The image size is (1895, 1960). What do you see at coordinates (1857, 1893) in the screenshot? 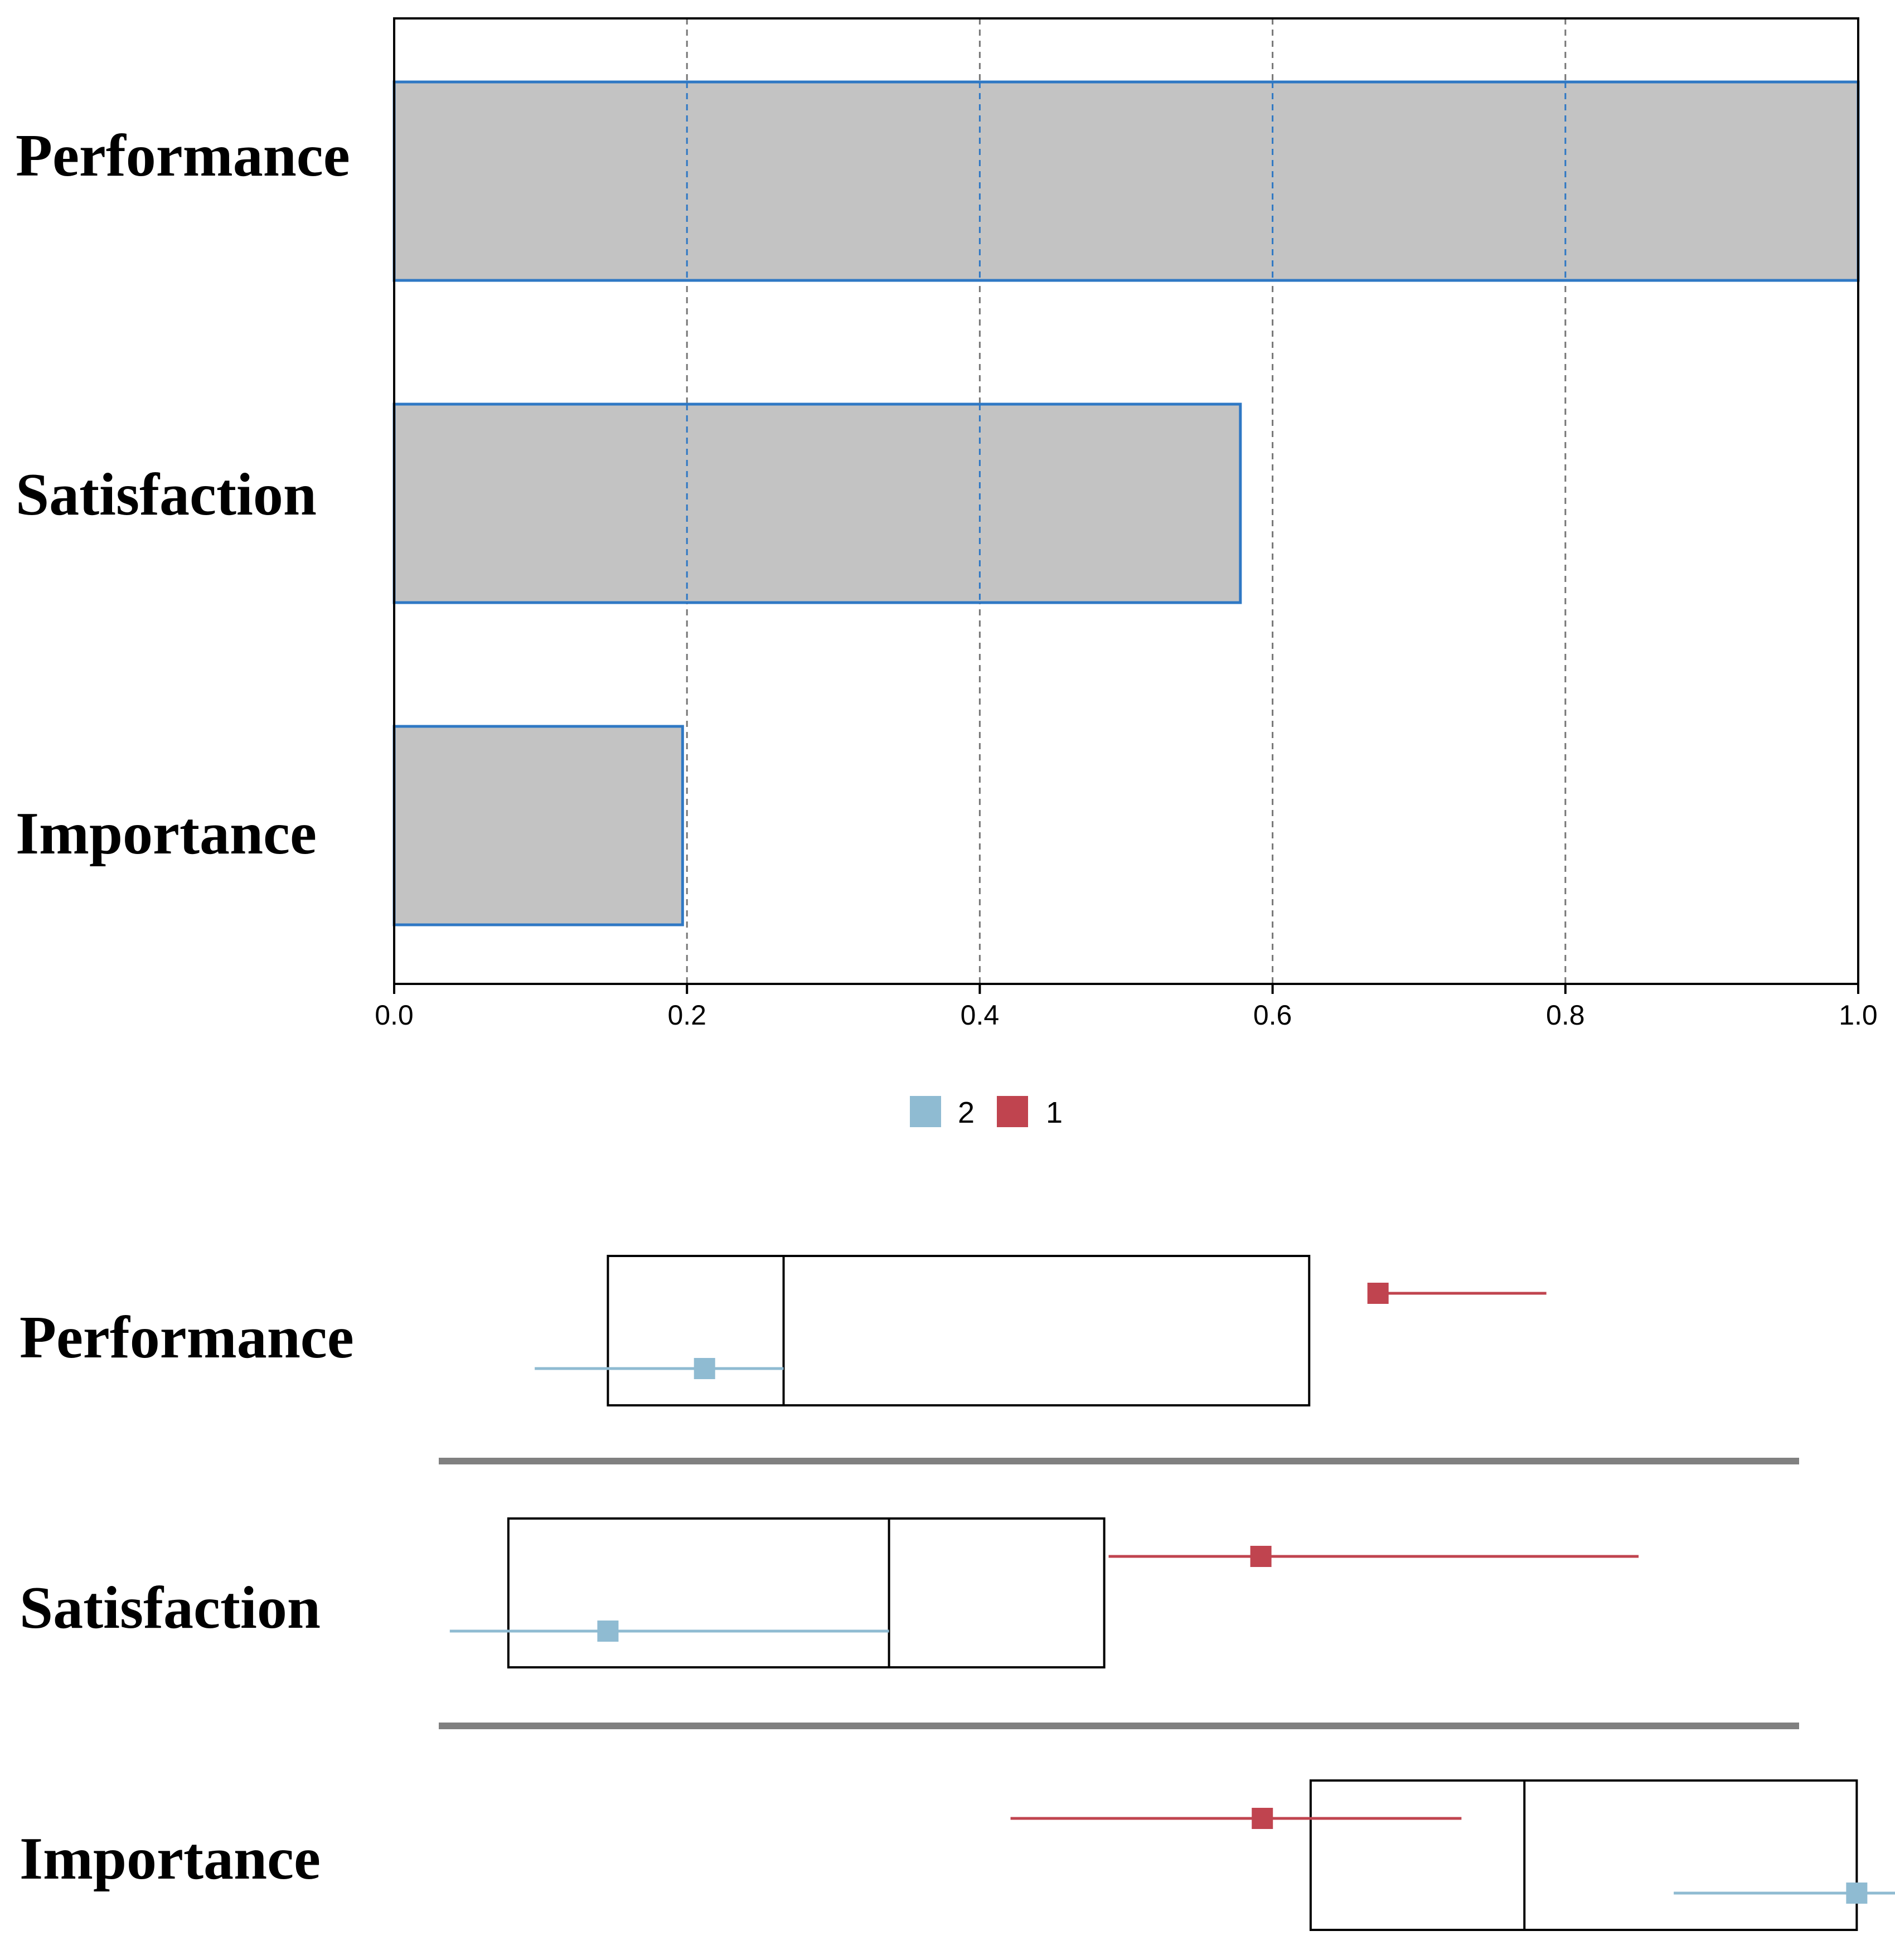
I see `series-2-point-importance` at bounding box center [1857, 1893].